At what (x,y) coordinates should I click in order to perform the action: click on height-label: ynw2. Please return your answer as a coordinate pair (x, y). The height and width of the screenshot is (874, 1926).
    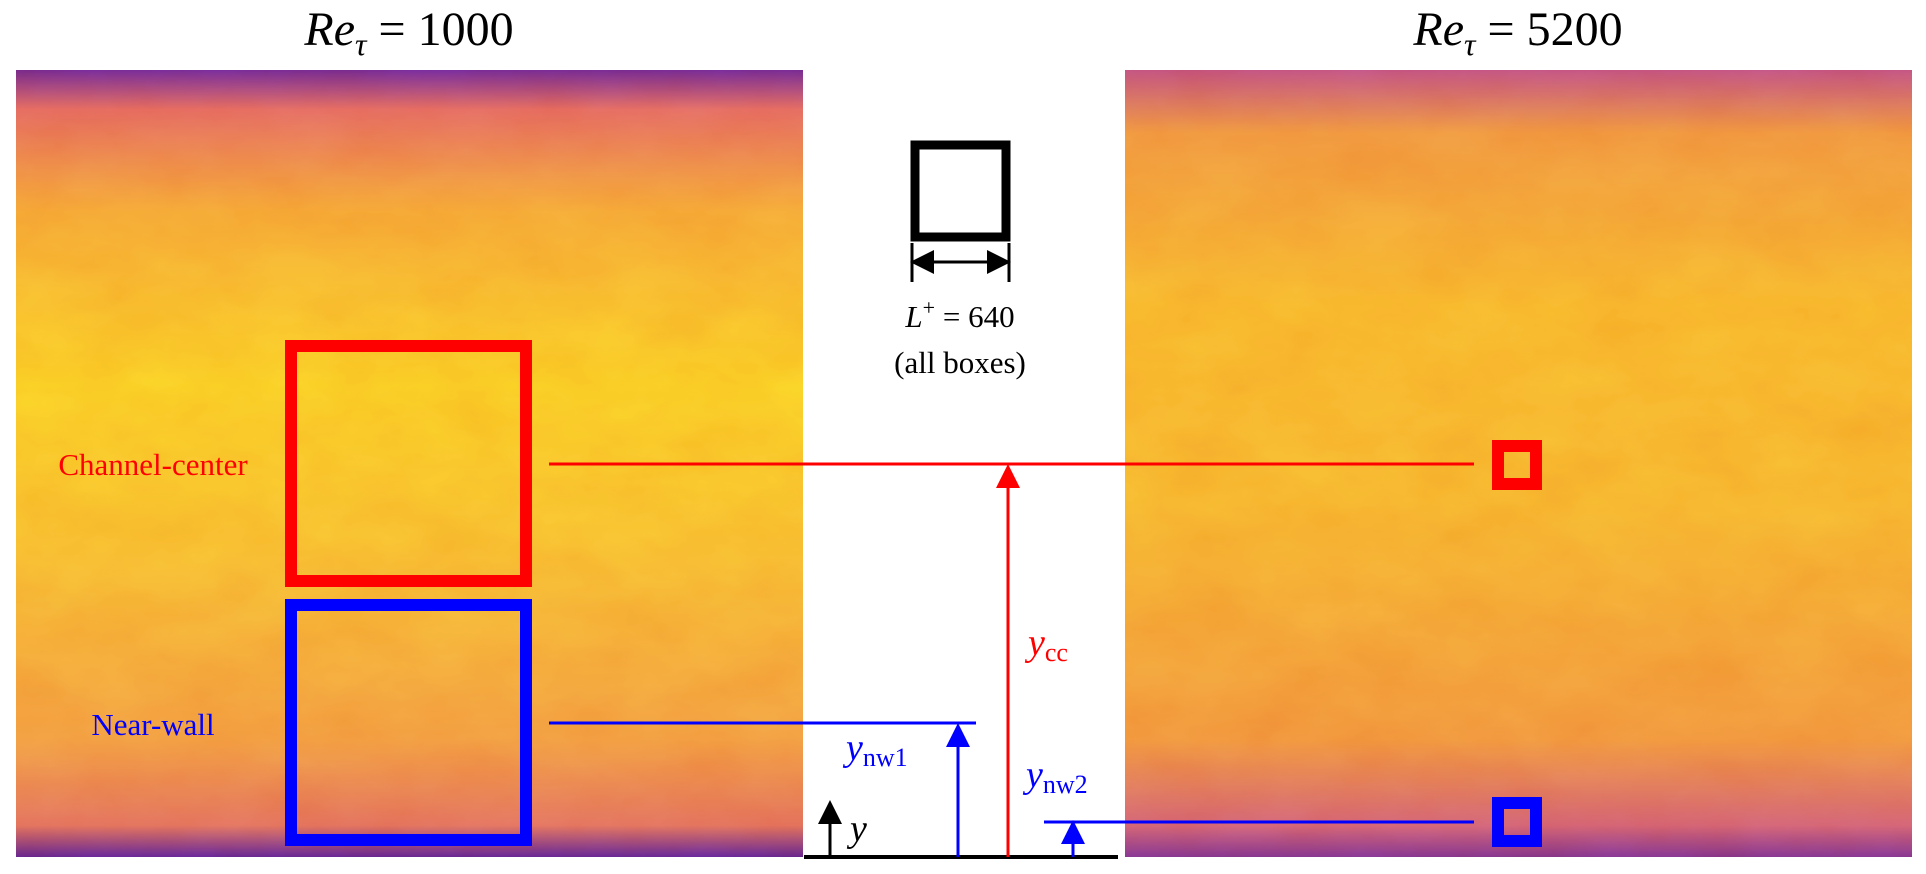
    Looking at the image, I should click on (1055, 776).